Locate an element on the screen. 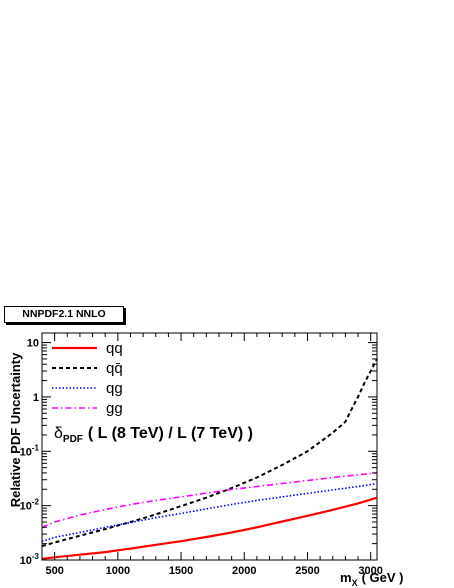 The image size is (454, 588). y-tick-label: 1 is located at coordinates (36, 398).